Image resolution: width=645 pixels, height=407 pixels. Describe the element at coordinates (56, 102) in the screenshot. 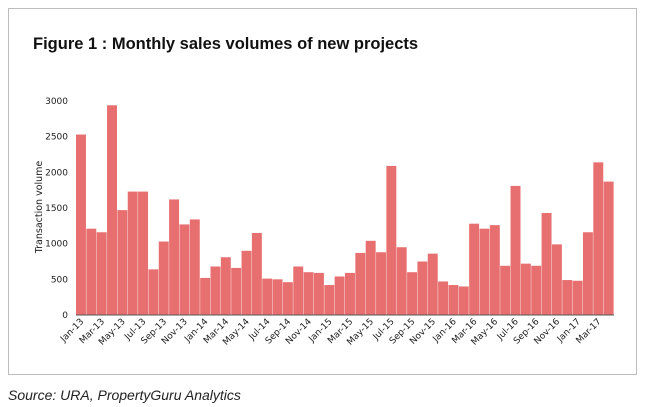

I see `y-tick-label: 3000` at that location.